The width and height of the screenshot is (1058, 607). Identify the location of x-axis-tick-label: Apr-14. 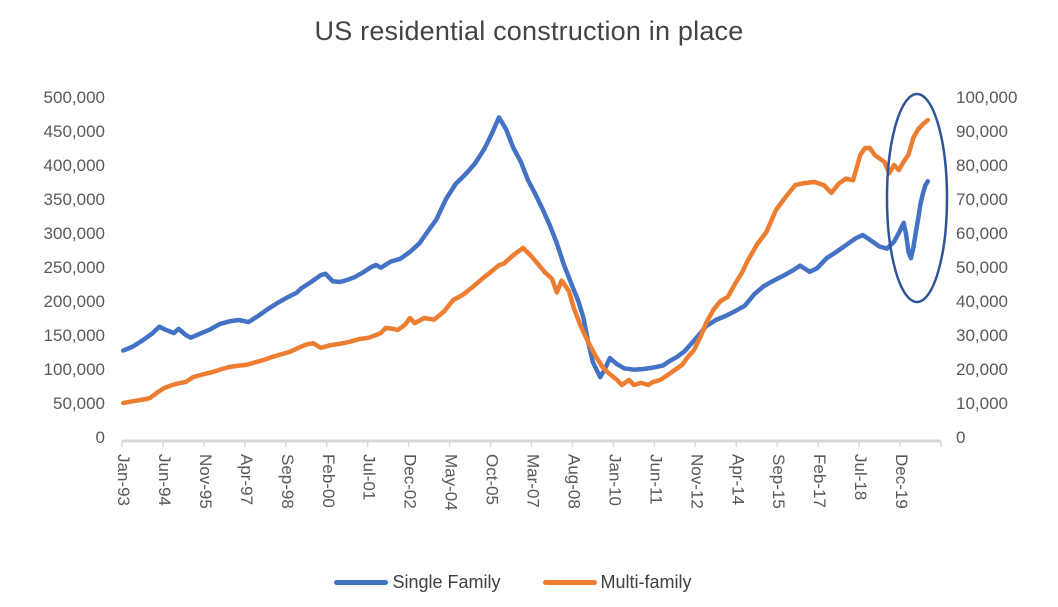
(737, 479).